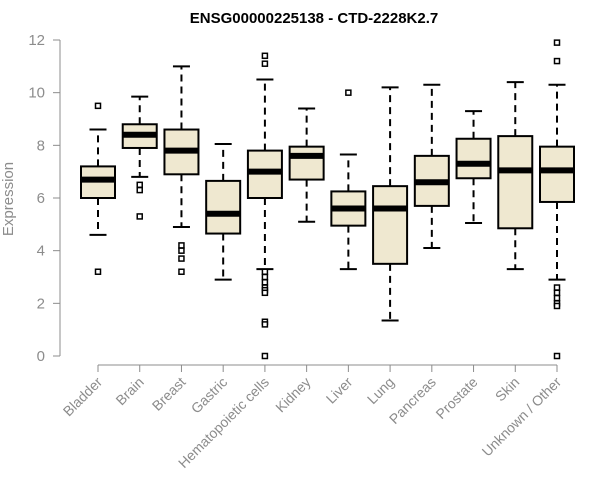  I want to click on category-label-7: Lung, so click(380, 390).